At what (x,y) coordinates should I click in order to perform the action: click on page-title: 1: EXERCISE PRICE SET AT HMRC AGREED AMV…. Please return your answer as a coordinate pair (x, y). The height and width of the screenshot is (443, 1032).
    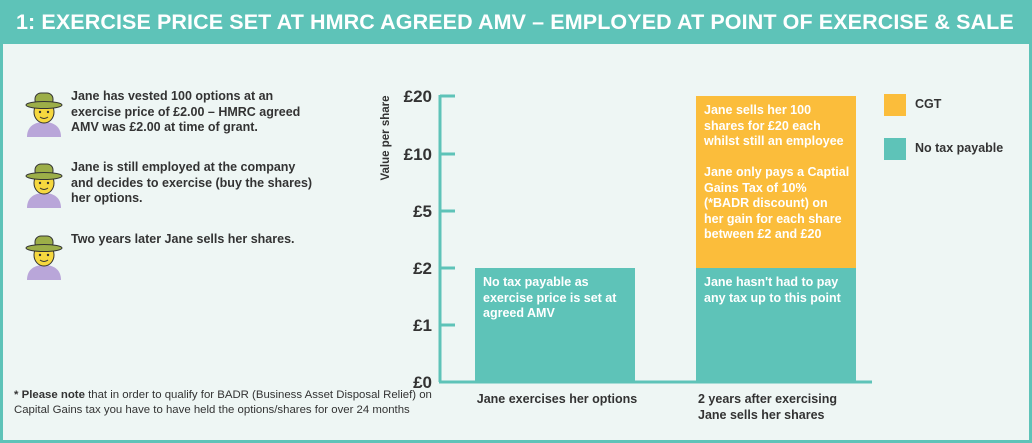
    Looking at the image, I should click on (516, 22).